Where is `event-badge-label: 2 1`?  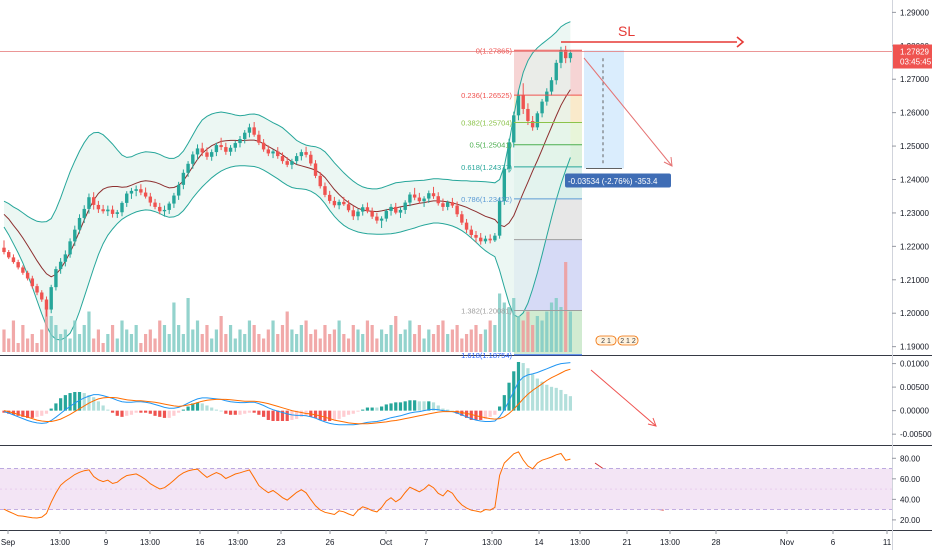 event-badge-label: 2 1 is located at coordinates (606, 341).